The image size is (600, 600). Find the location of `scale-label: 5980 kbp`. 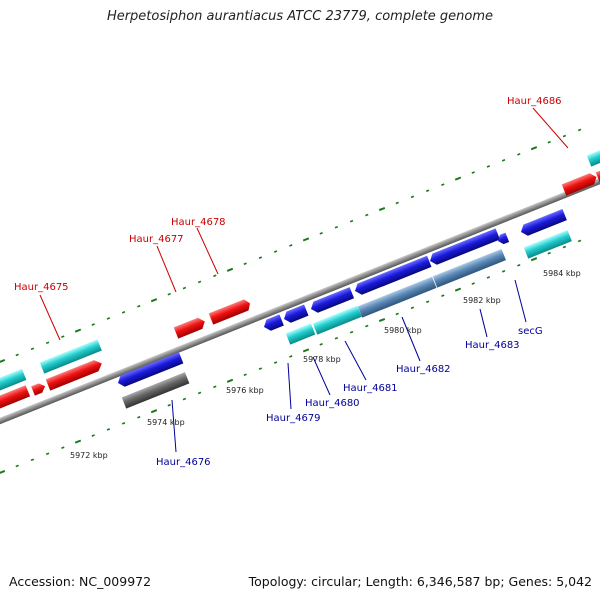

scale-label: 5980 kbp is located at coordinates (403, 330).